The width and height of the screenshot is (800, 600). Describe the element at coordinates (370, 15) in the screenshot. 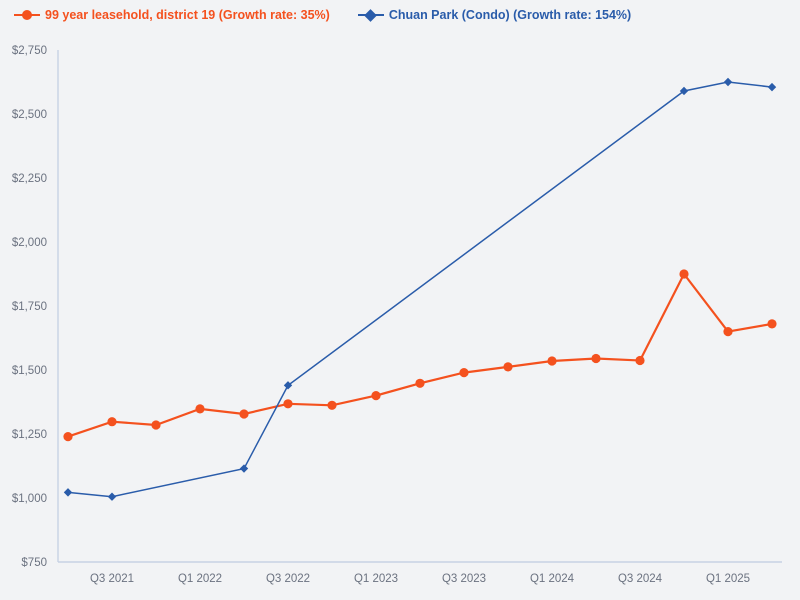

I see `legend-diamond-marker-icon` at that location.